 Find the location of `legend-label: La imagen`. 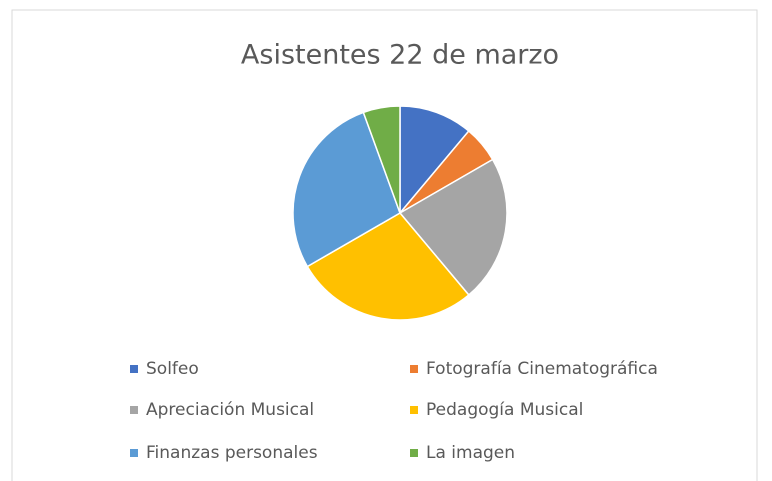

legend-label: La imagen is located at coordinates (470, 453).